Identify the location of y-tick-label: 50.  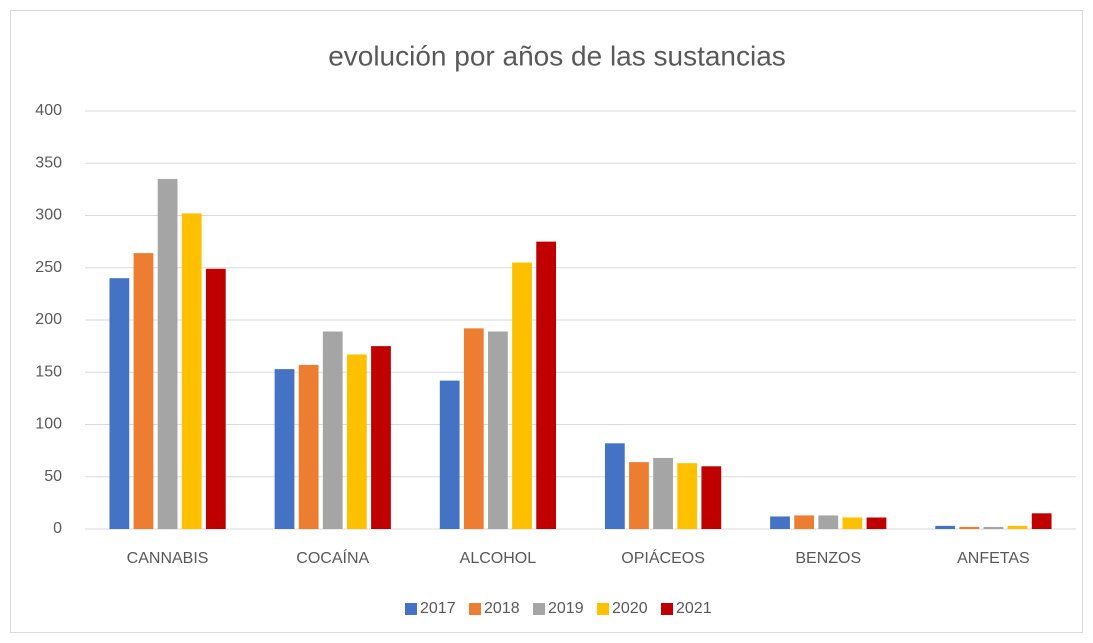
(53, 476).